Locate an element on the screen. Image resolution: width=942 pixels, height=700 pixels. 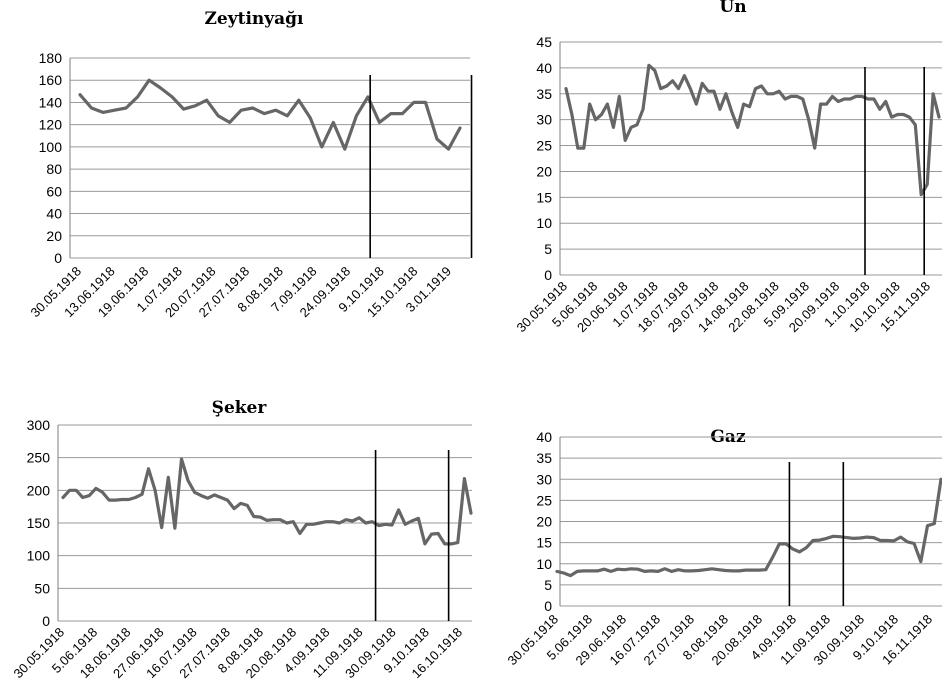
y-tick-label: 150 is located at coordinates (39, 523).